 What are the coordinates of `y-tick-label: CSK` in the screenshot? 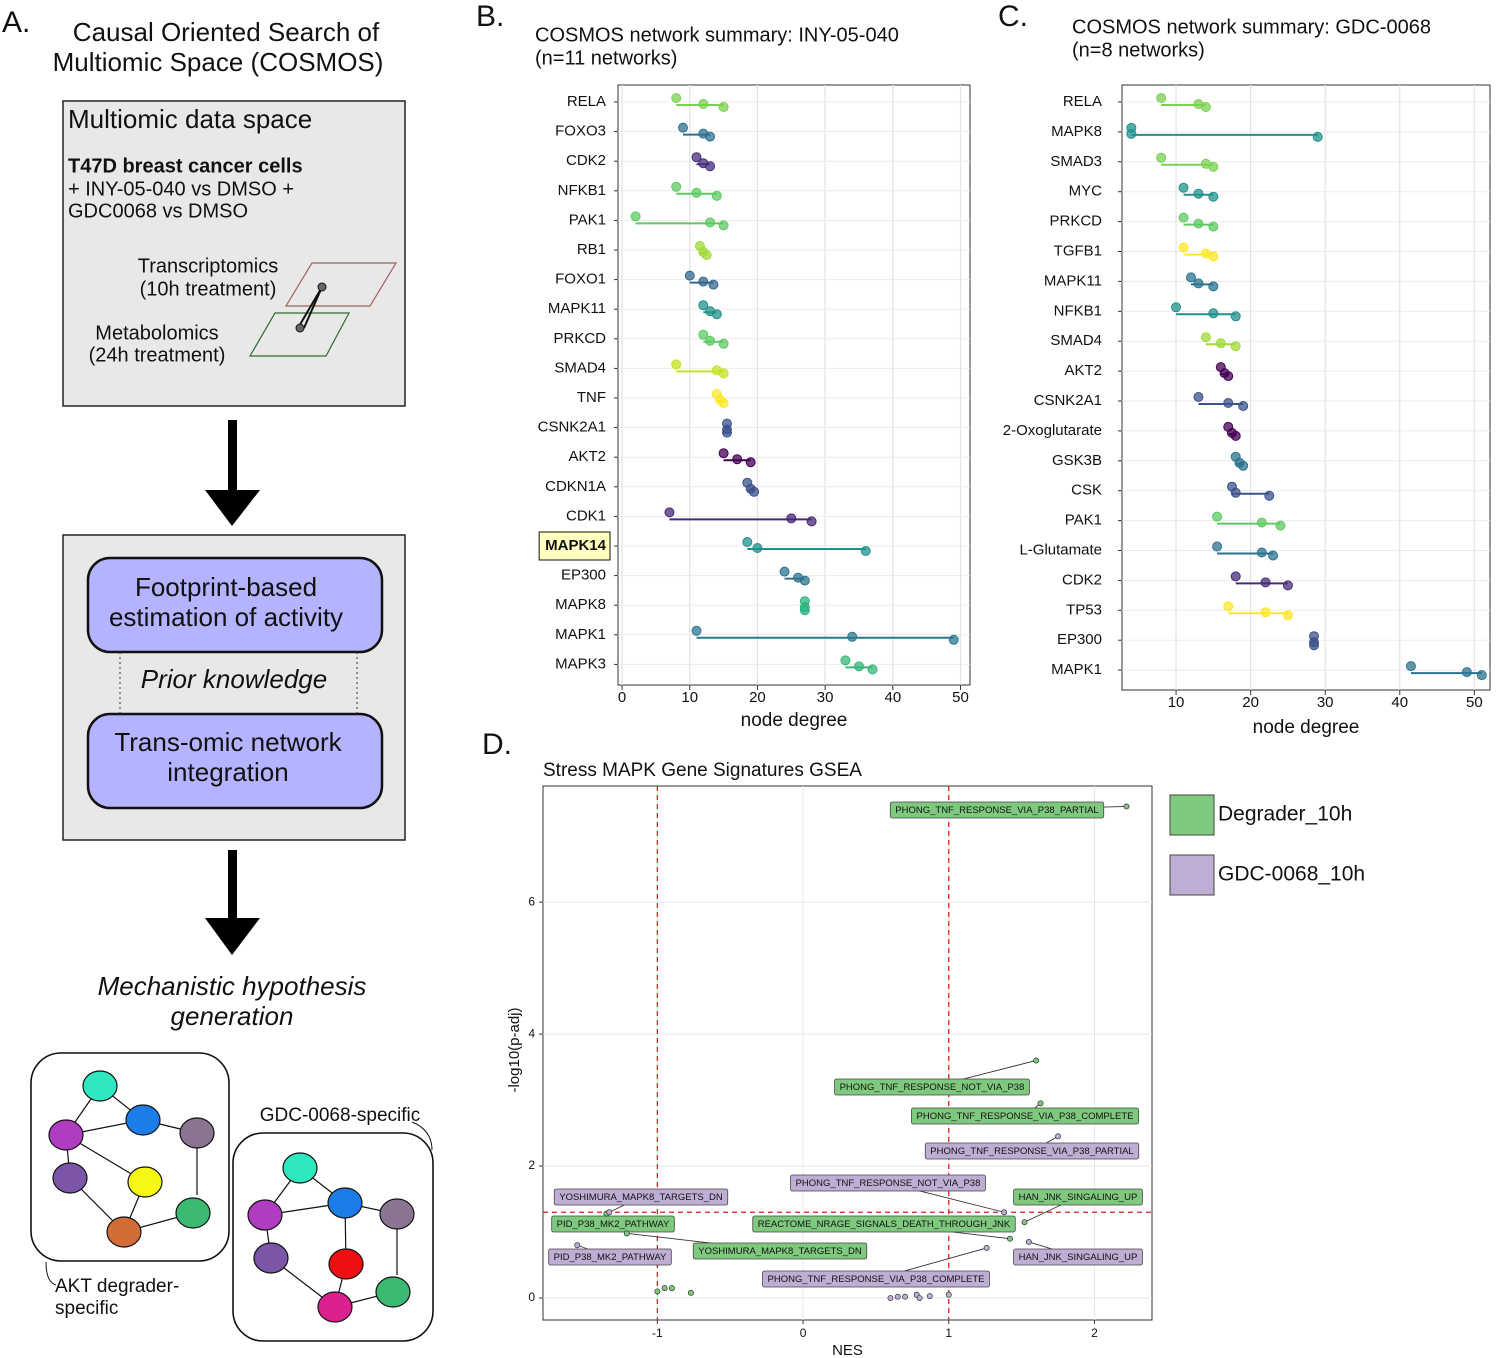 It's located at (1086, 490).